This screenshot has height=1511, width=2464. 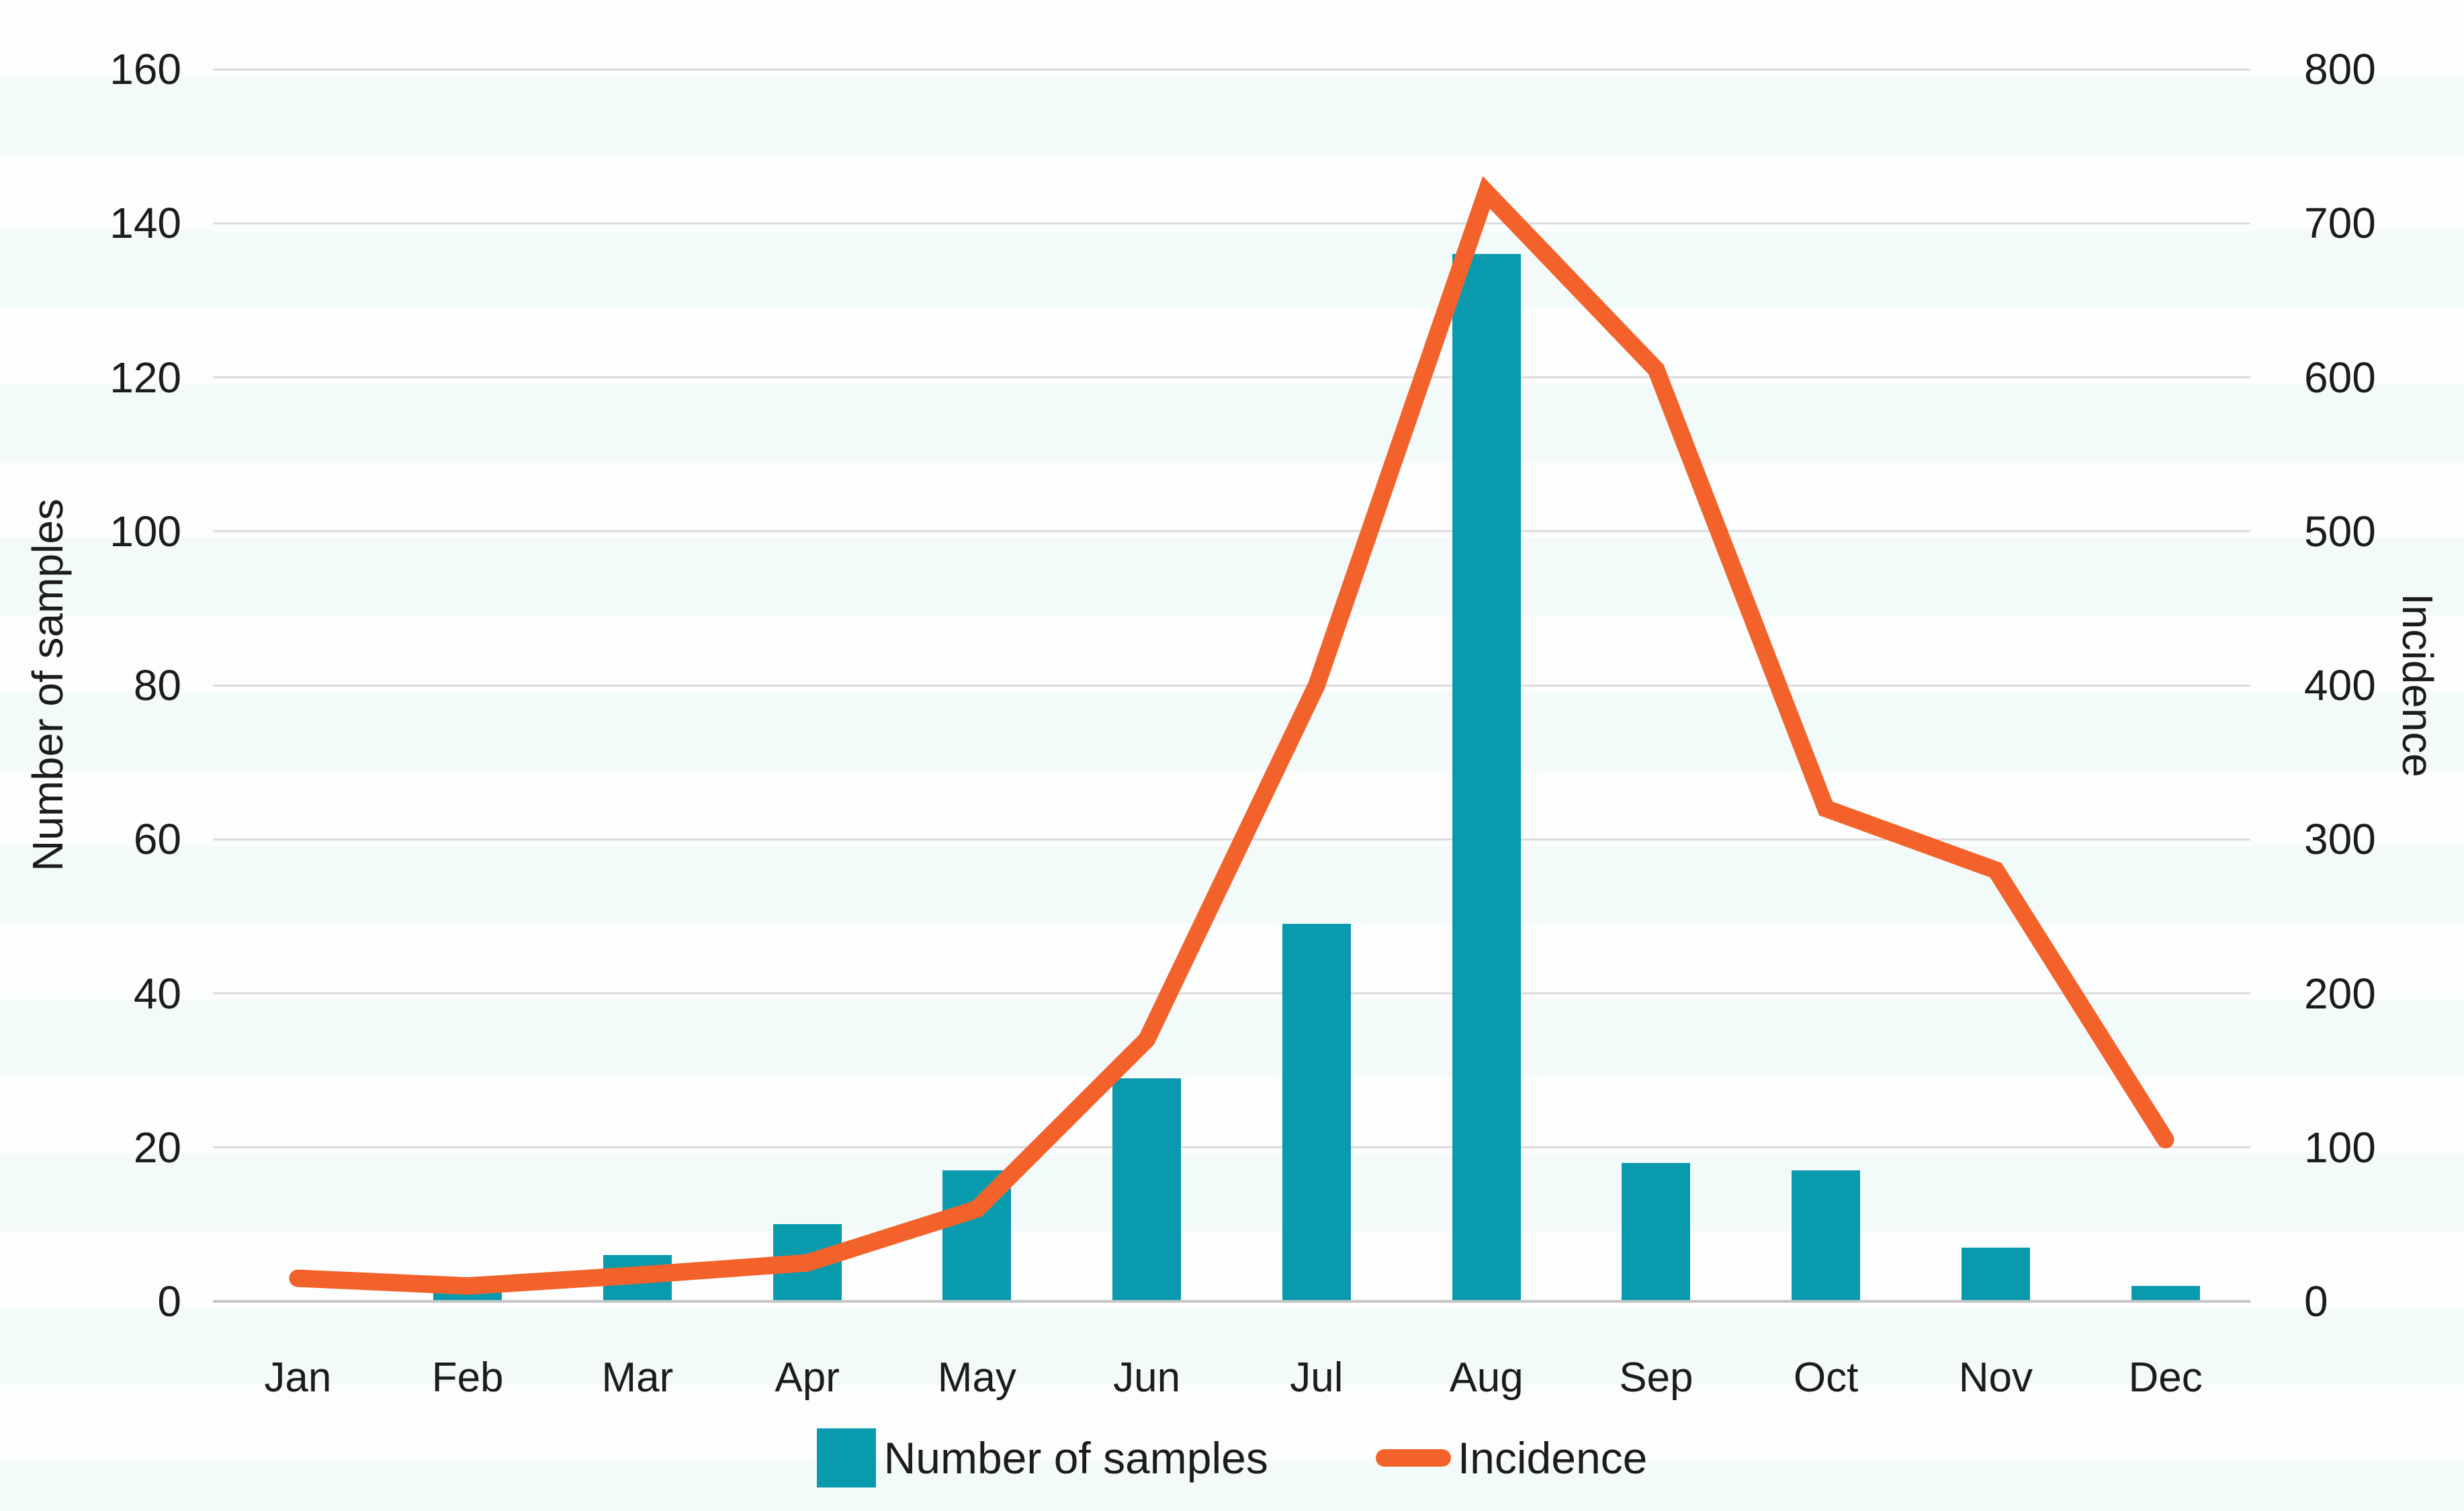 I want to click on x-label-oct: Oct, so click(x=1826, y=1378).